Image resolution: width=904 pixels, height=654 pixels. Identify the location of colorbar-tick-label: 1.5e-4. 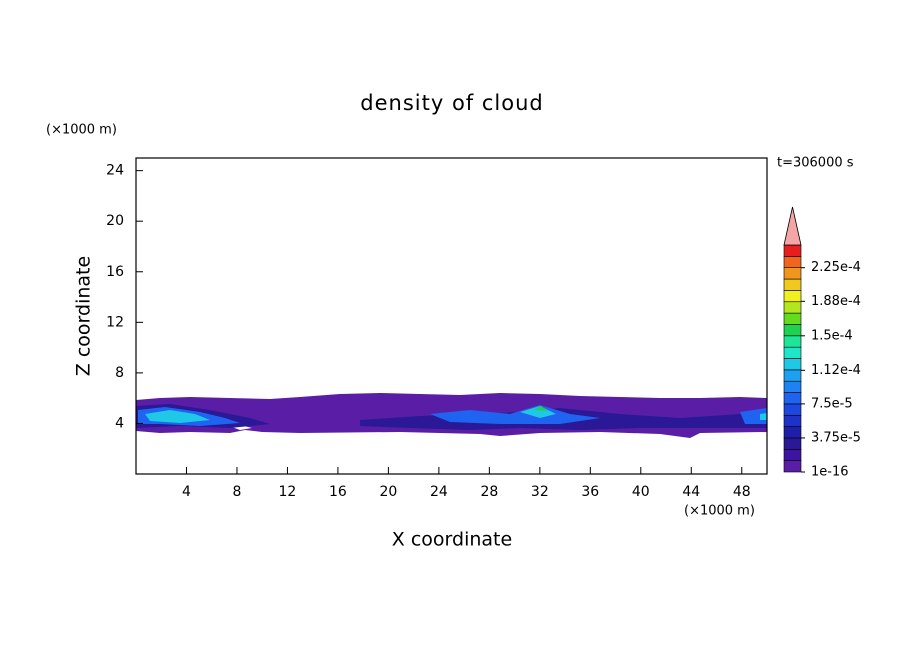
(832, 335).